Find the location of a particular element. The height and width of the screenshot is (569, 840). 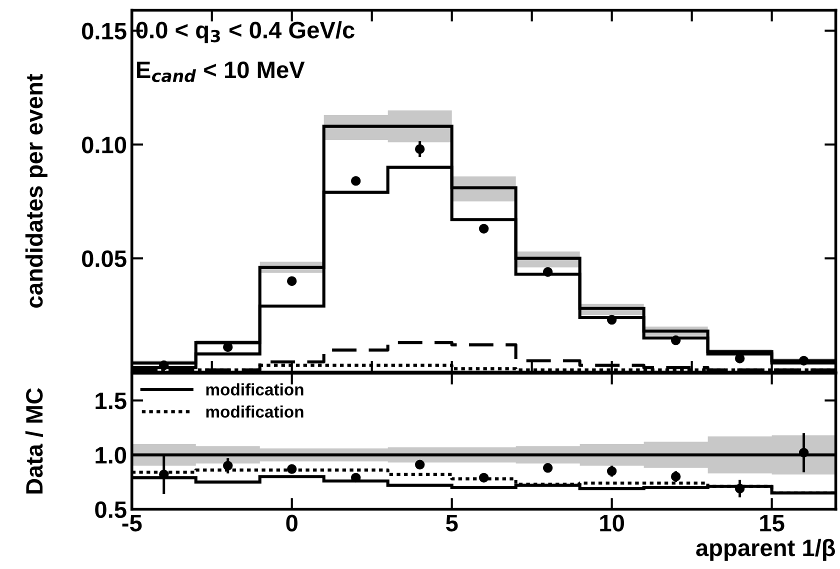

annotation: E$_{cand}$ < 10 MeV is located at coordinates (220, 71).